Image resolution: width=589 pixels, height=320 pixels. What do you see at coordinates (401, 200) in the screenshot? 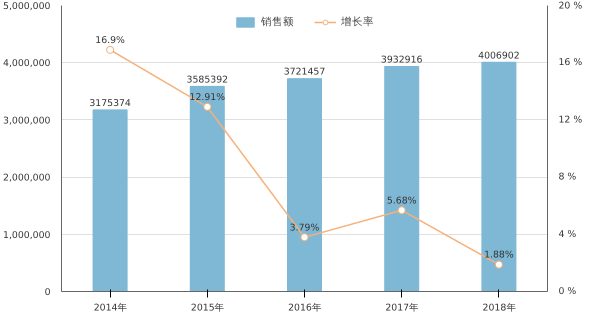
I see `data-label: 5.68%` at bounding box center [401, 200].